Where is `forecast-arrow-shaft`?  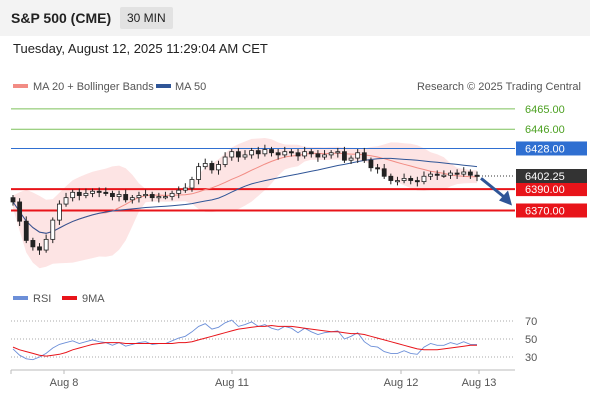
forecast-arrow-shaft is located at coordinates (493, 188).